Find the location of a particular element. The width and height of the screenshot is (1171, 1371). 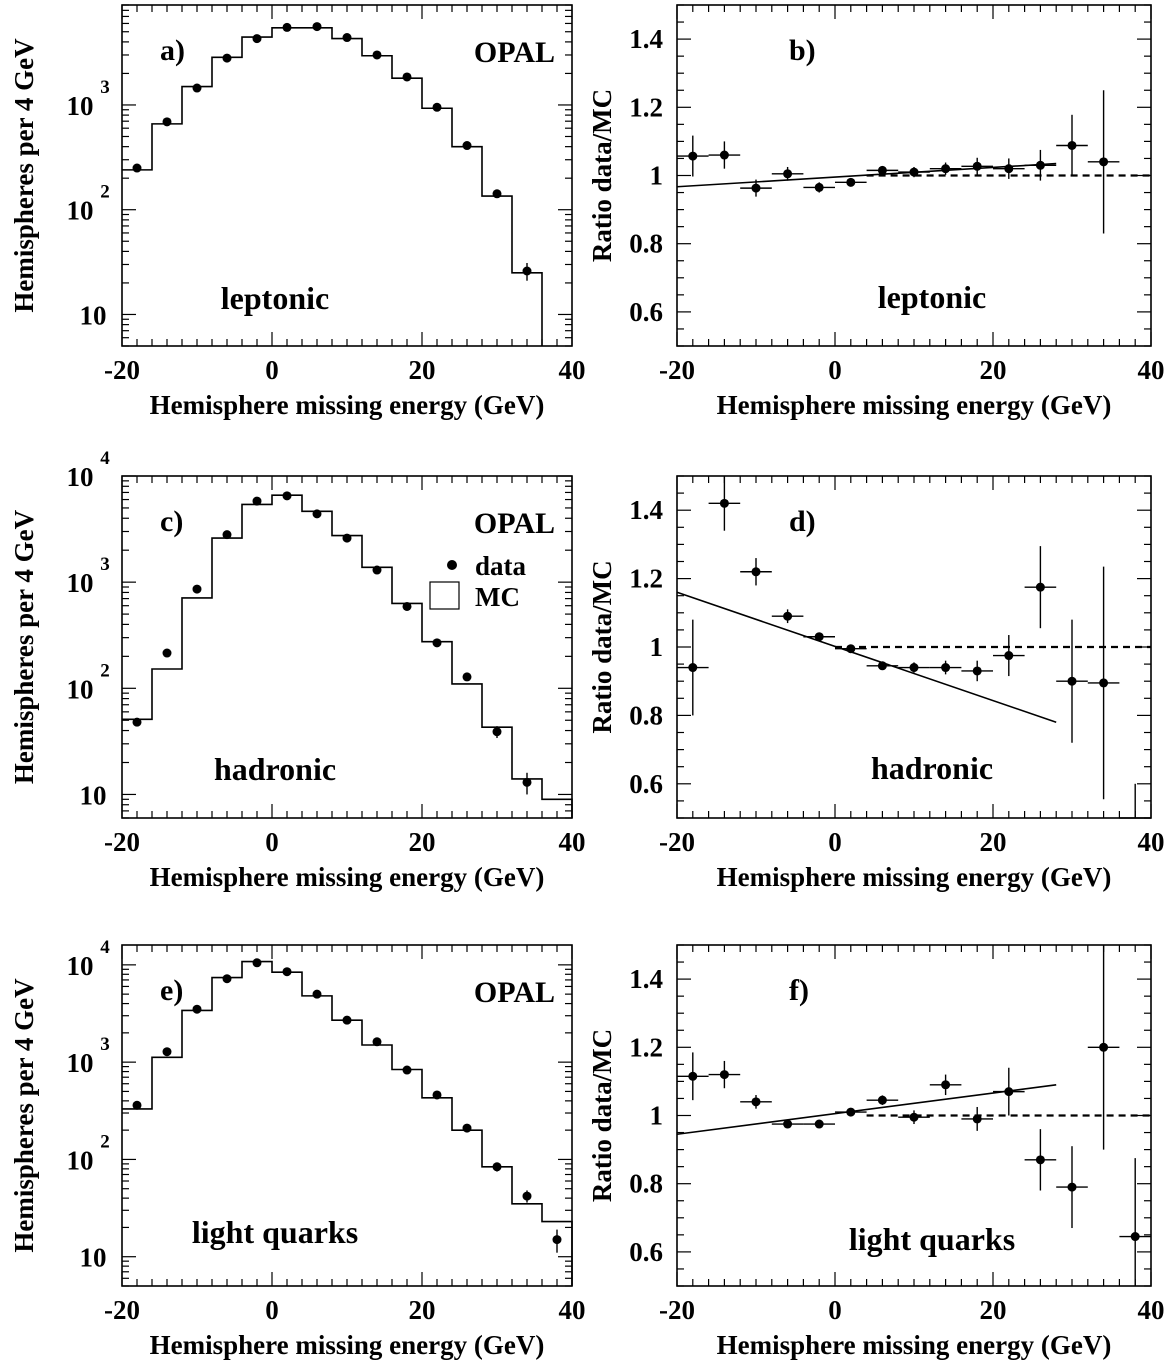

y-tick-label: 1.4 is located at coordinates (646, 979).